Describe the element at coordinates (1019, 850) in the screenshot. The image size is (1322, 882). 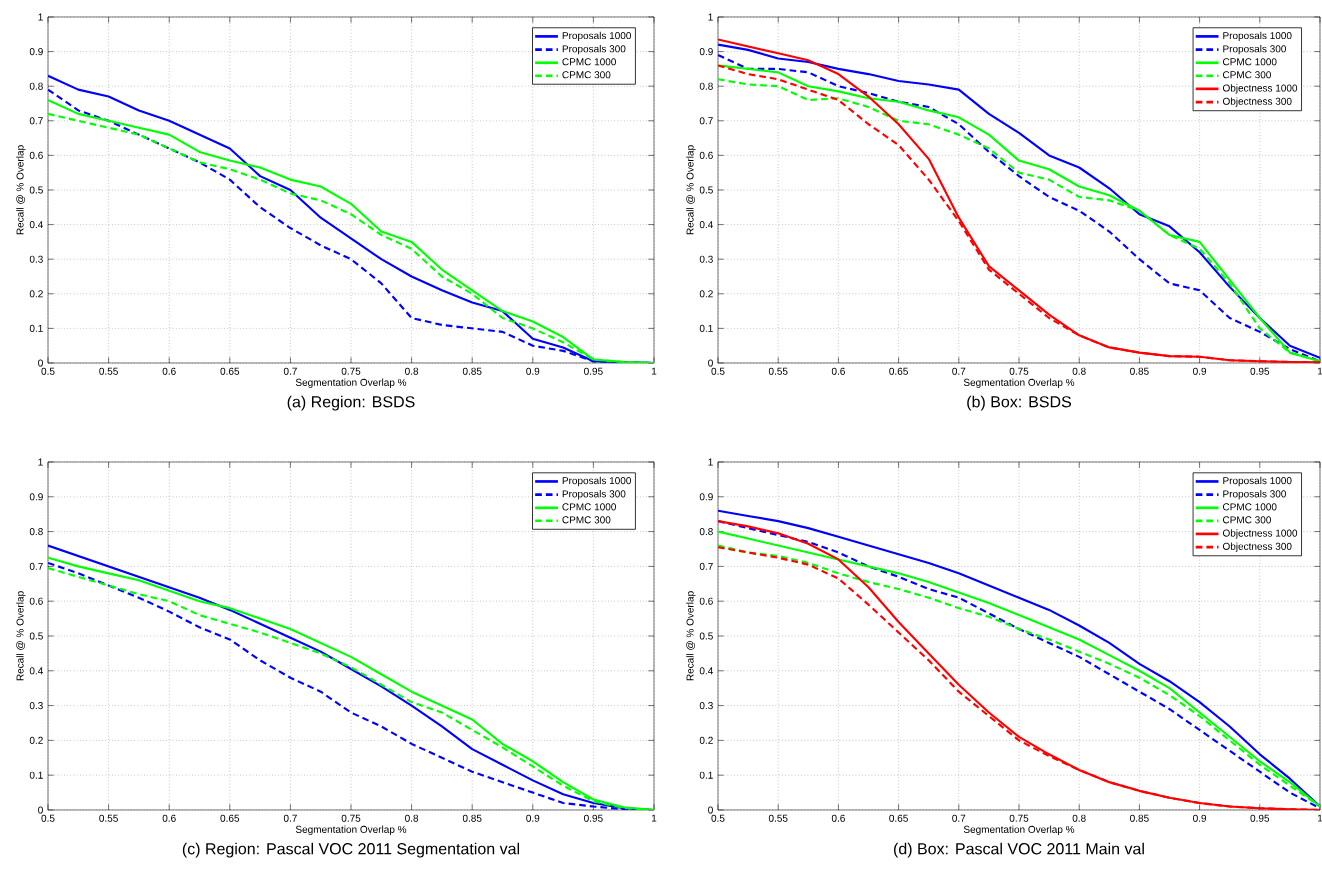
I see `text: (d) Box: Pascal VOC 2011 Main val` at that location.